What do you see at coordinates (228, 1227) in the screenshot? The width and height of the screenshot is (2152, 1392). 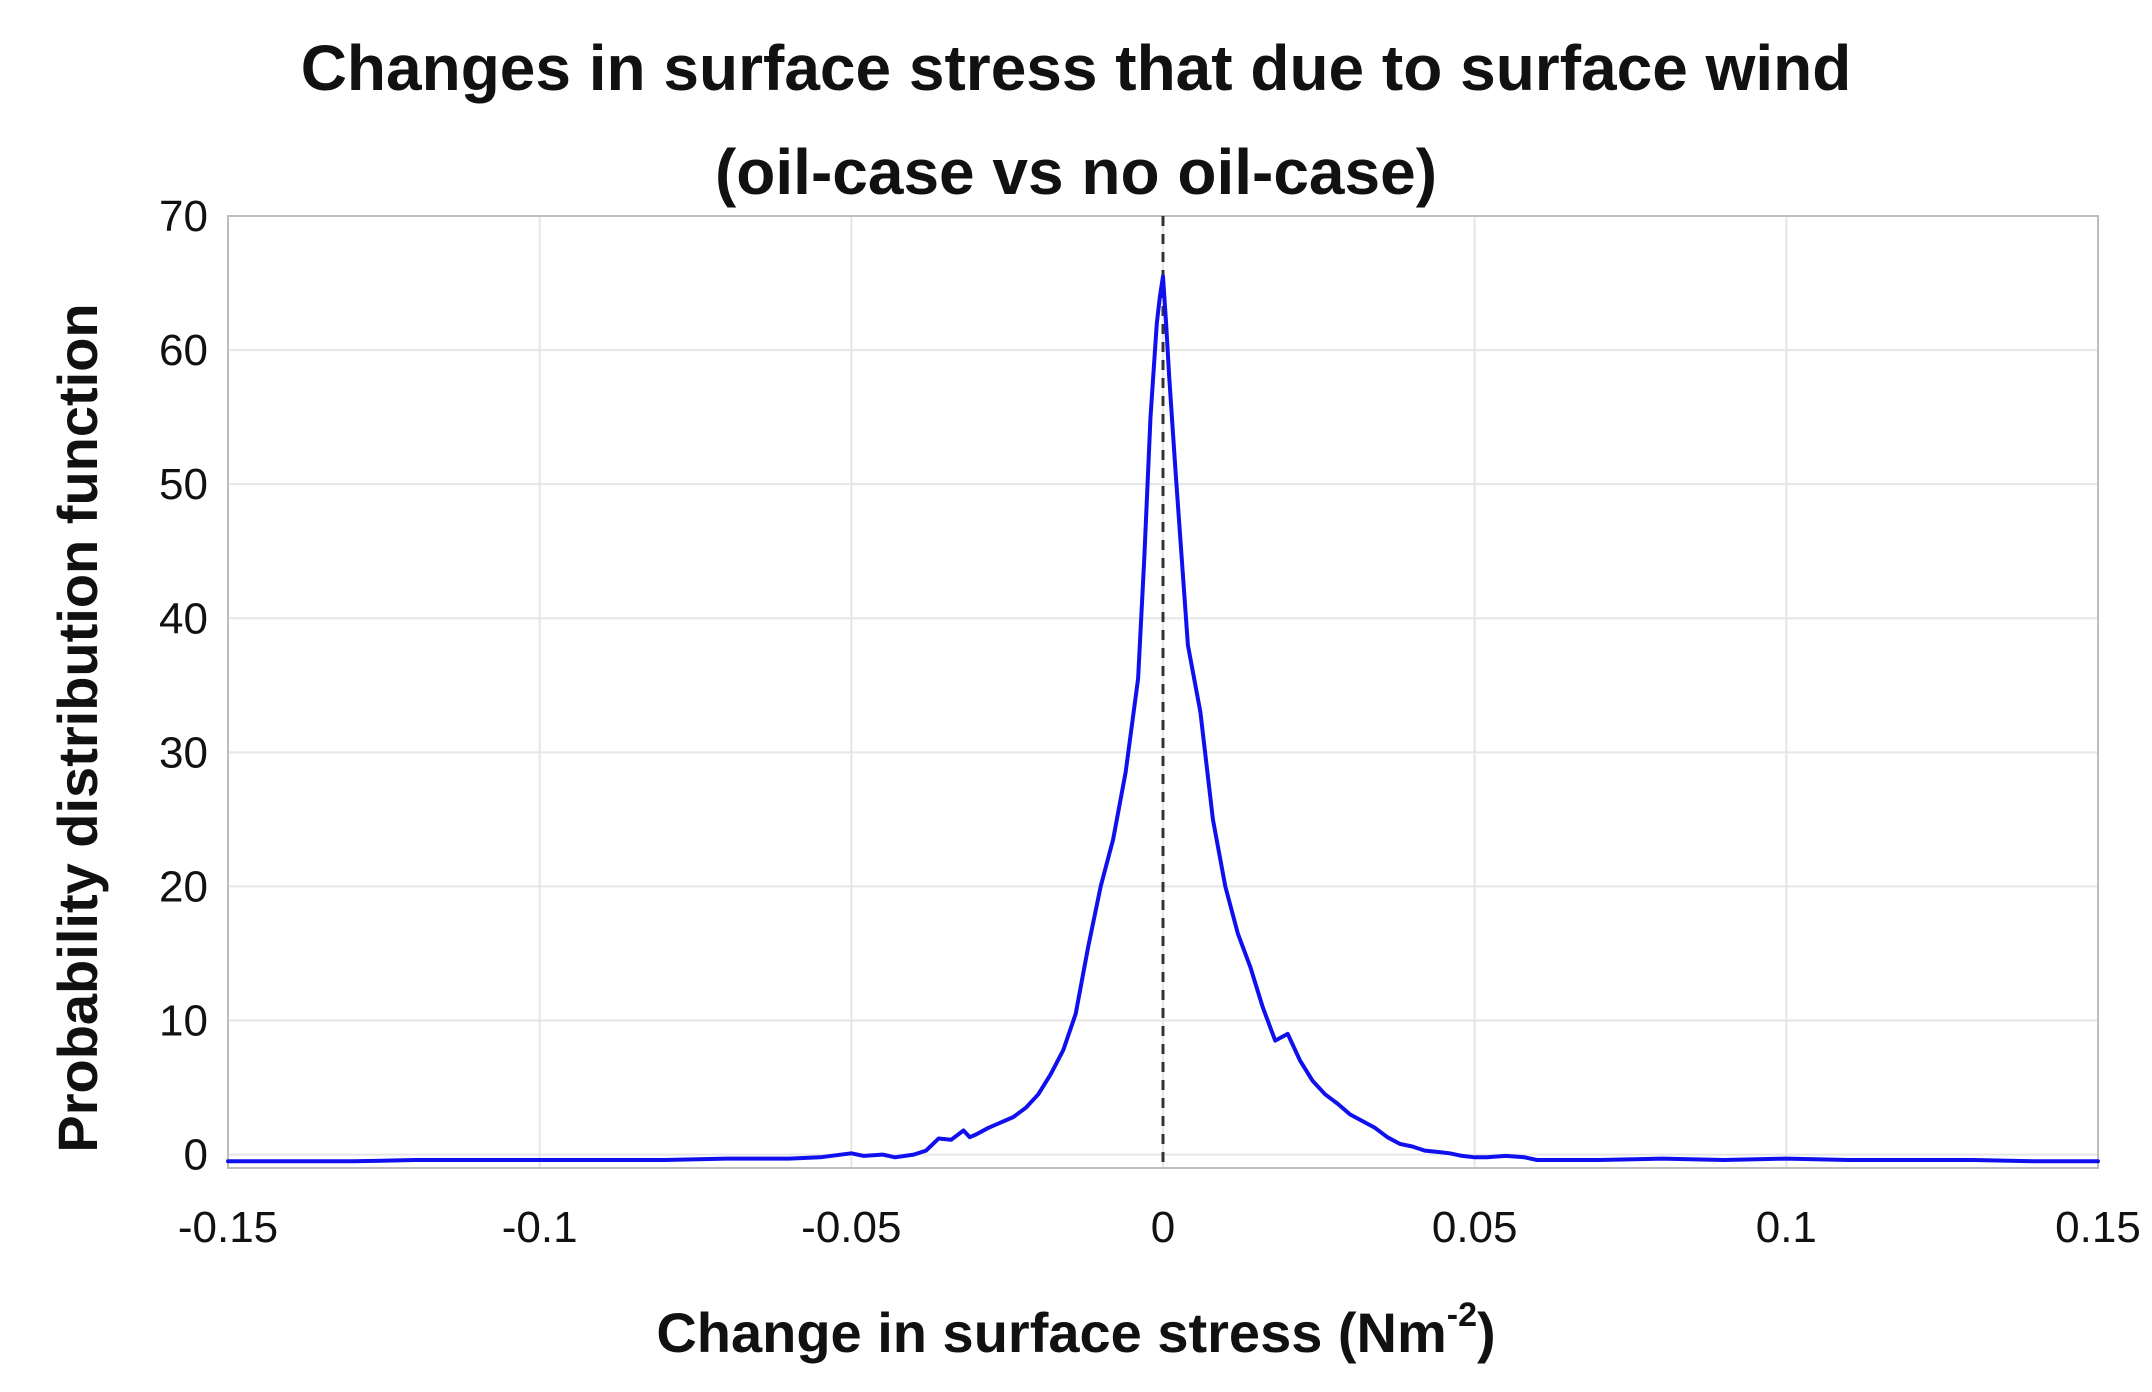 I see `x-tick-label: -0.15` at bounding box center [228, 1227].